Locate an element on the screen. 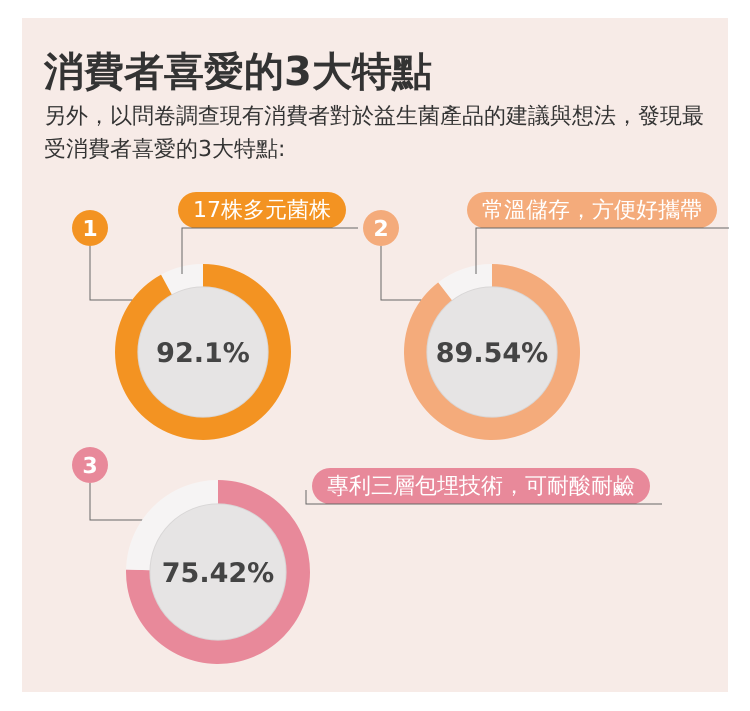 Image resolution: width=750 pixels, height=711 pixels. text: 消費者喜愛的3大特點 is located at coordinates (238, 72).